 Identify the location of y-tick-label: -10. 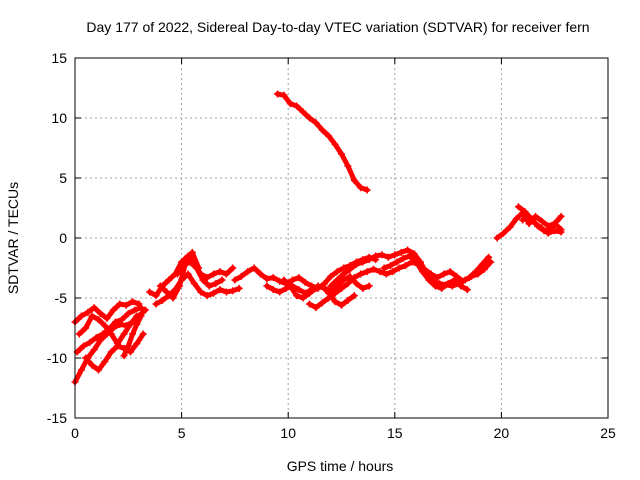
(57, 358).